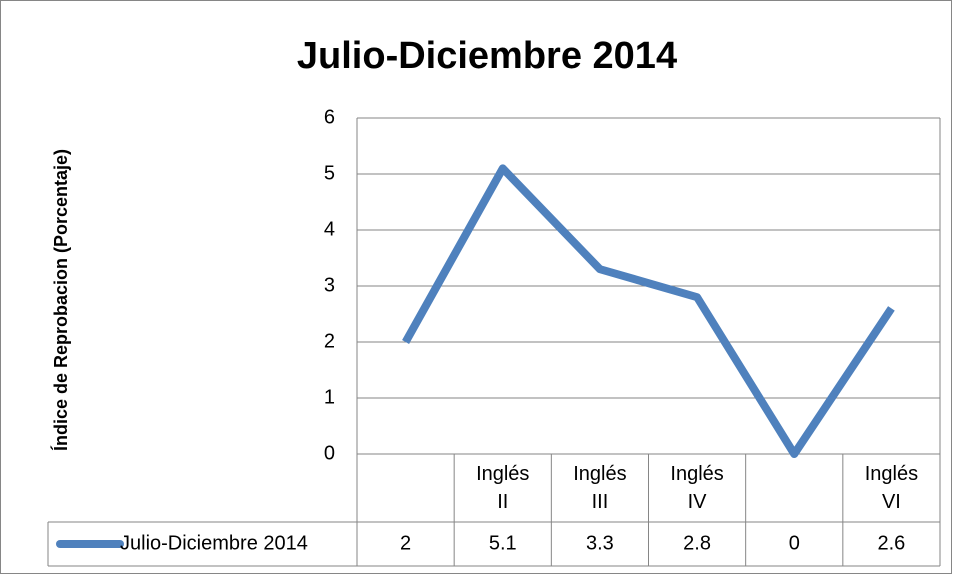 This screenshot has width=954, height=575. Describe the element at coordinates (329, 285) in the screenshot. I see `y-tick-label: 3` at that location.